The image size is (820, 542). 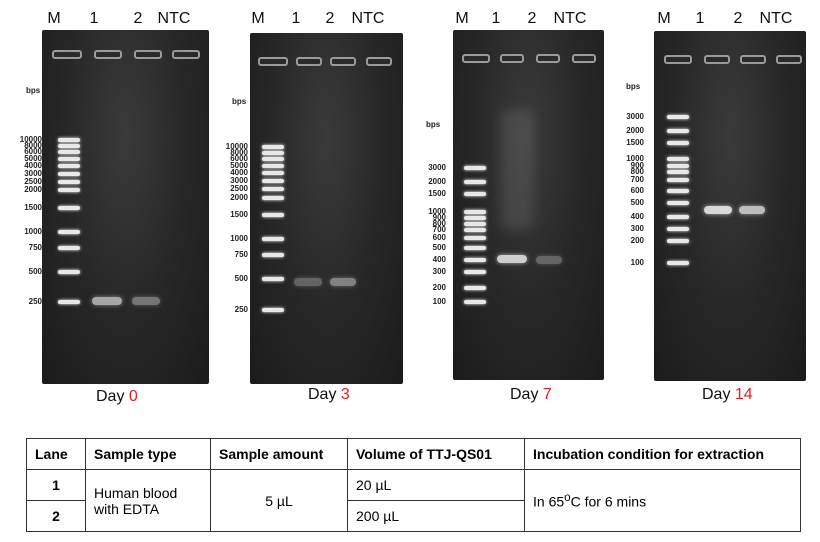 What do you see at coordinates (413, 516) in the screenshot?
I see `table-row: 2 200 µL` at bounding box center [413, 516].